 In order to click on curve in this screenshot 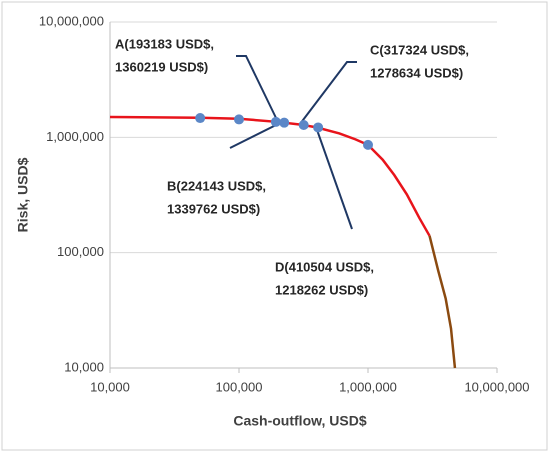, I will do `click(442, 302)`.